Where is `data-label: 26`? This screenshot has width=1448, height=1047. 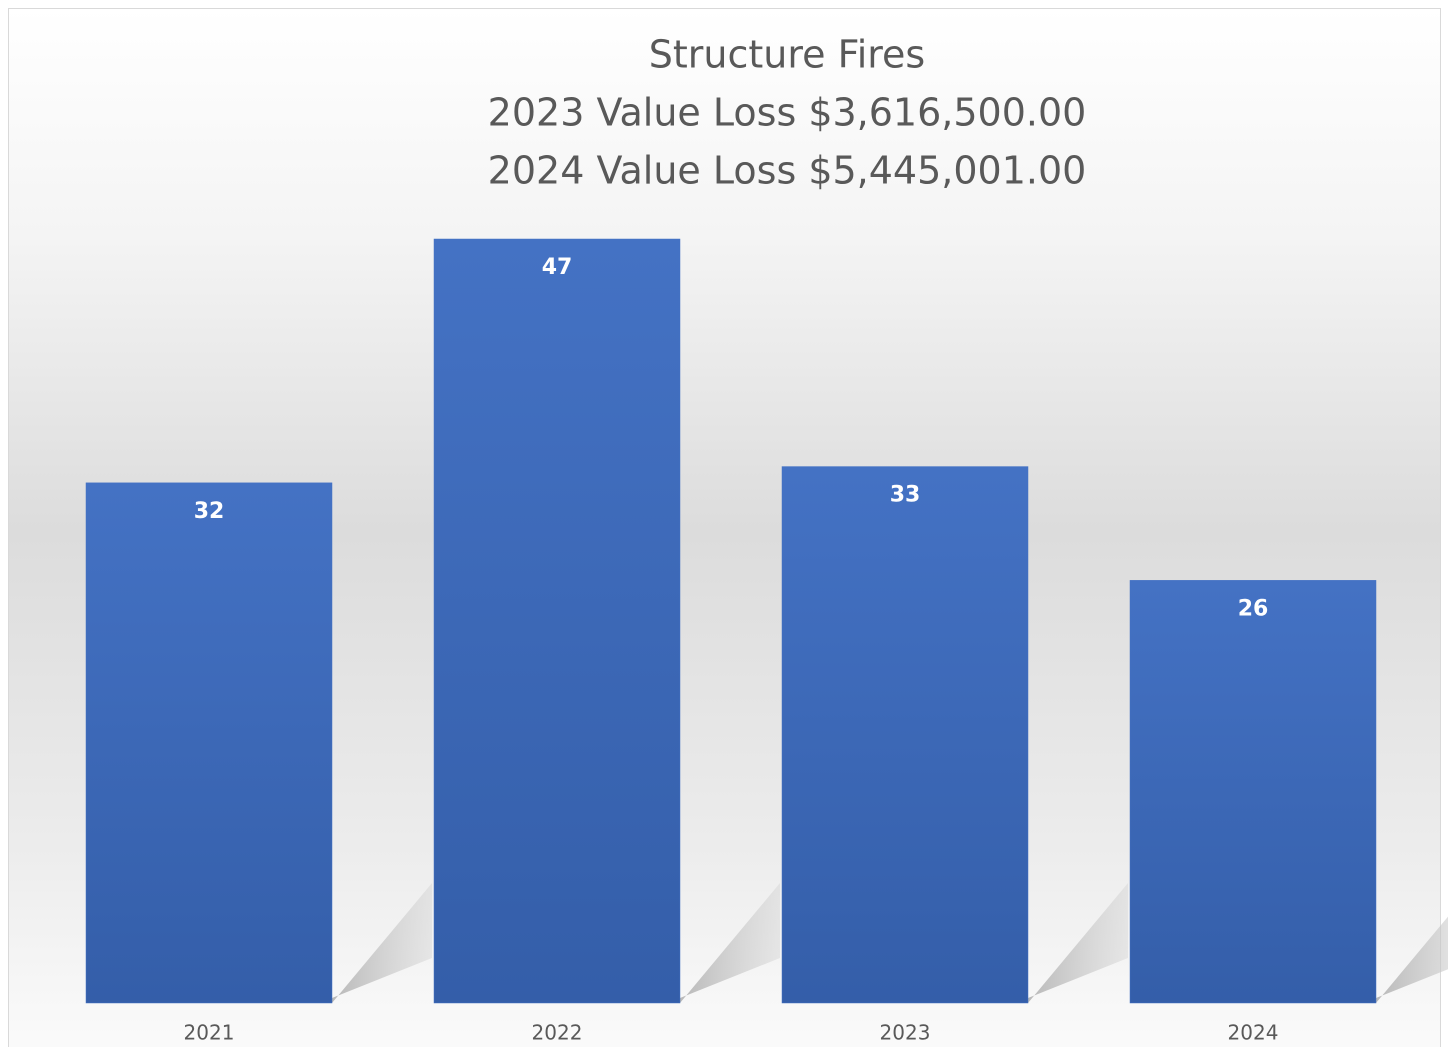 data-label: 26 is located at coordinates (1253, 608).